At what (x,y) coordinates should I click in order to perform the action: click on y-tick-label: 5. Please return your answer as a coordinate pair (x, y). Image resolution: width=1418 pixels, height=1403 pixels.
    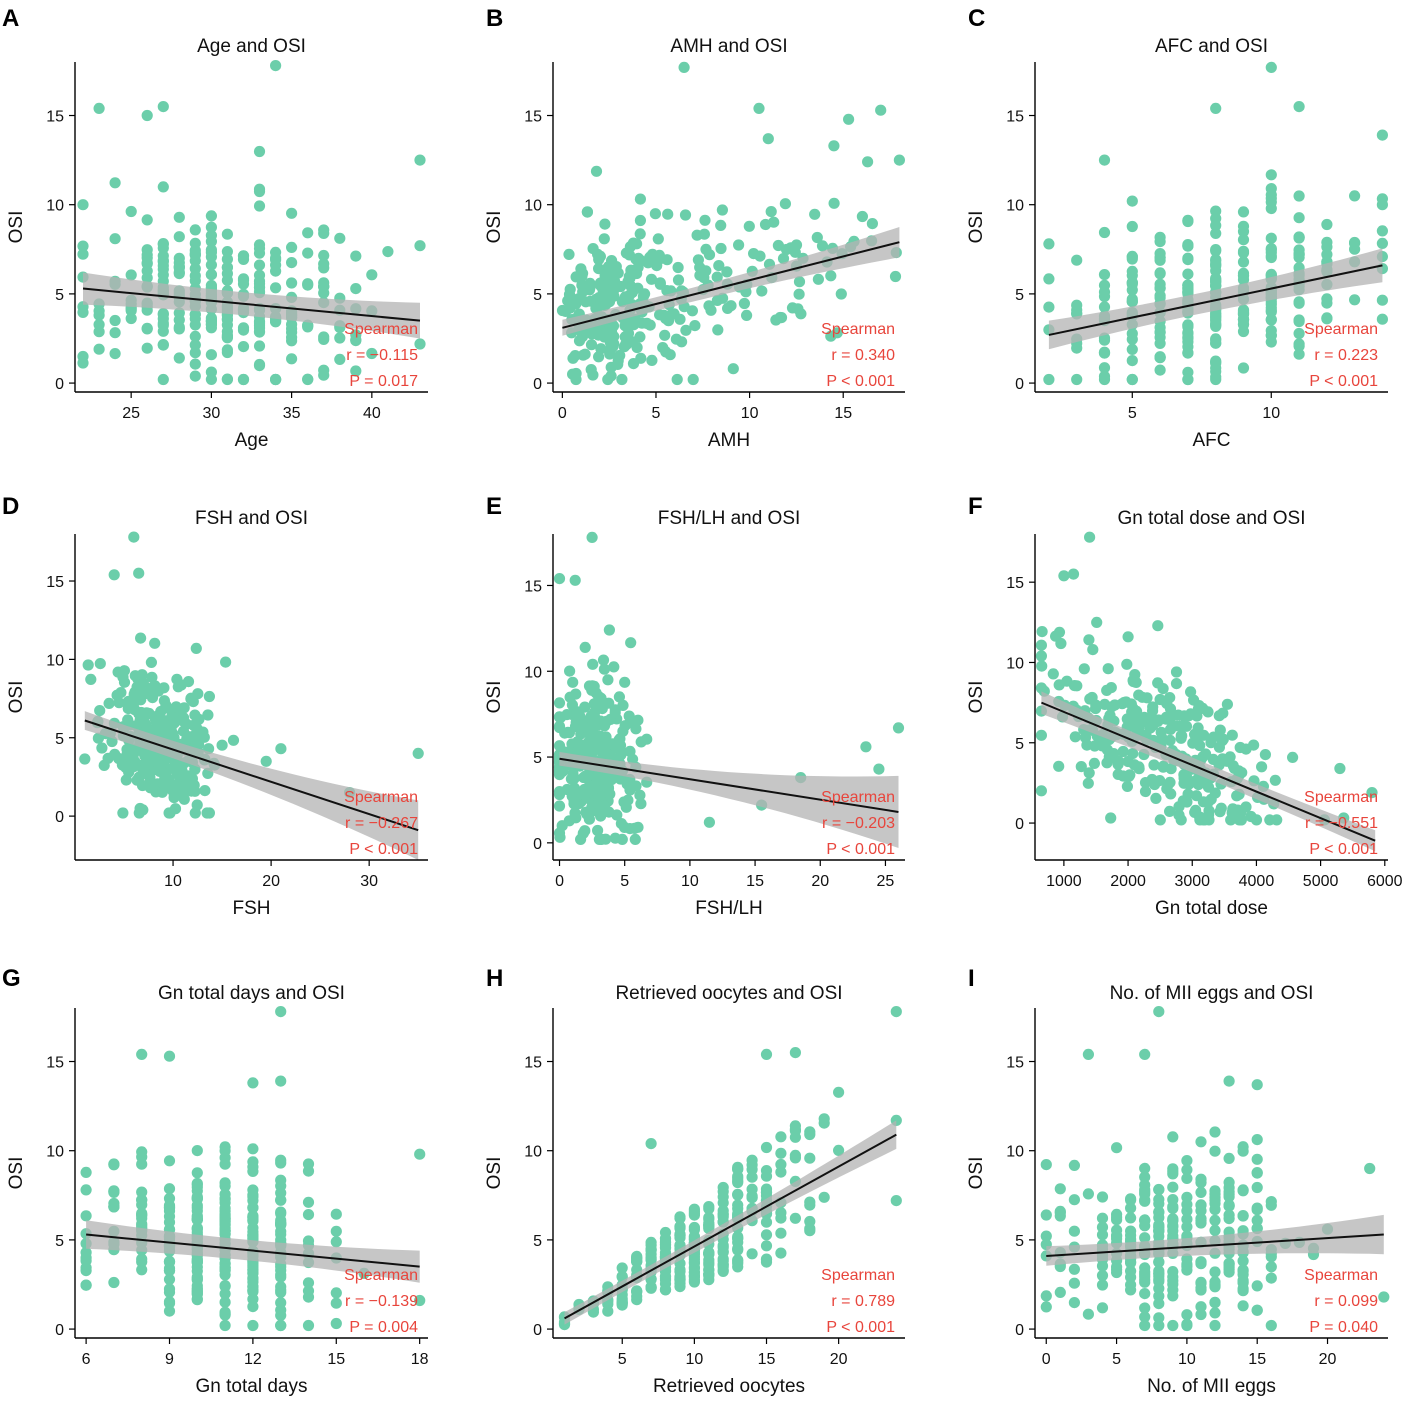
    Looking at the image, I should click on (1019, 744).